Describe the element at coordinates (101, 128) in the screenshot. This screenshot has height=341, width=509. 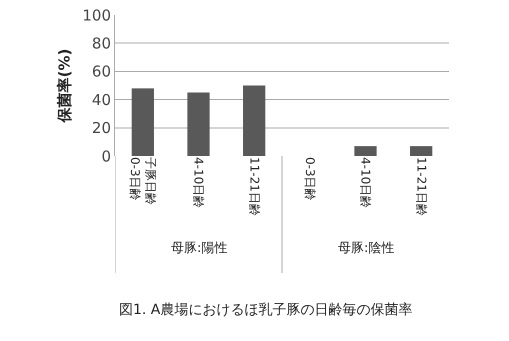
I see `y-tick-label: 20` at that location.